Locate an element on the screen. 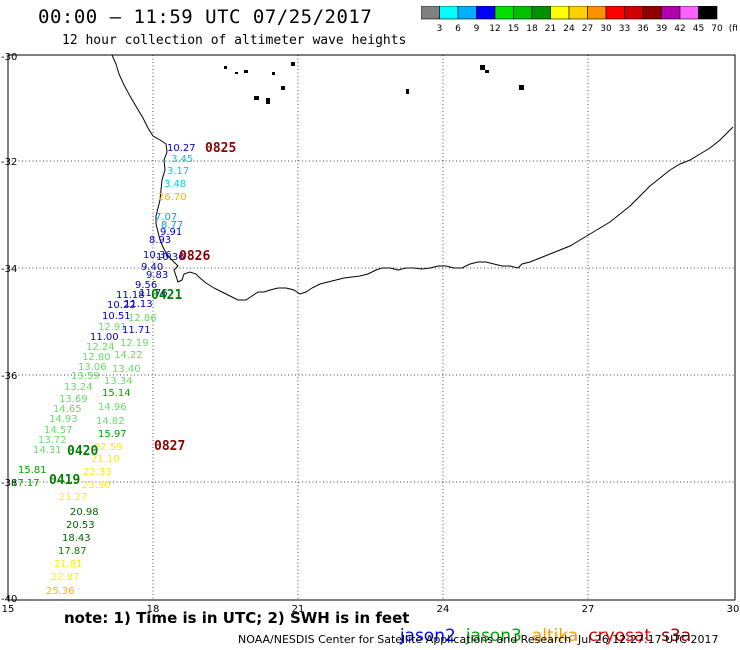 This screenshot has width=740, height=650. color-scale-label: 39 is located at coordinates (662, 29).